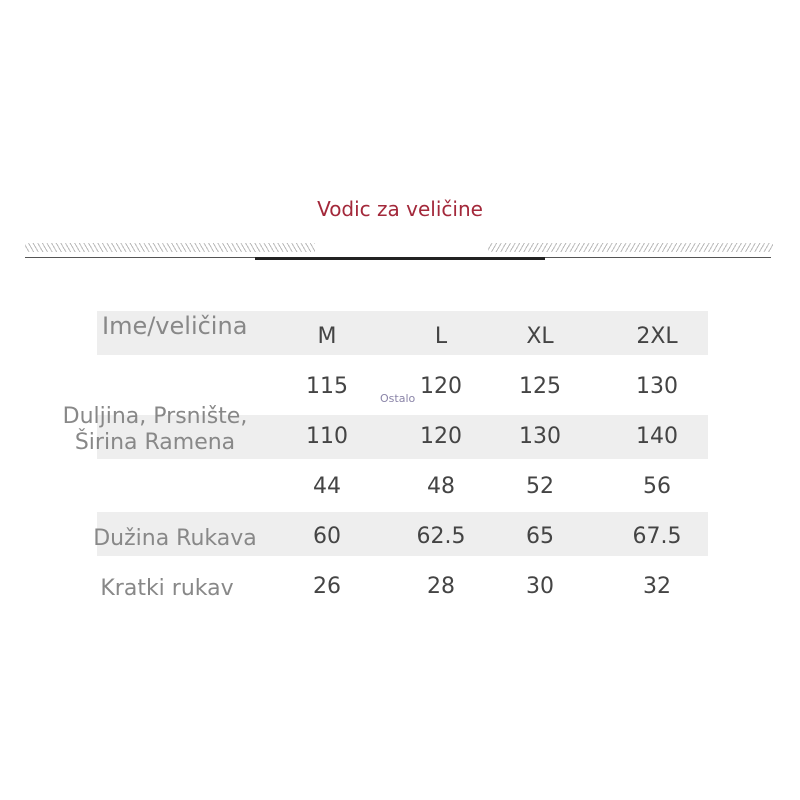  Describe the element at coordinates (441, 586) in the screenshot. I see `table-cell: 28` at that location.